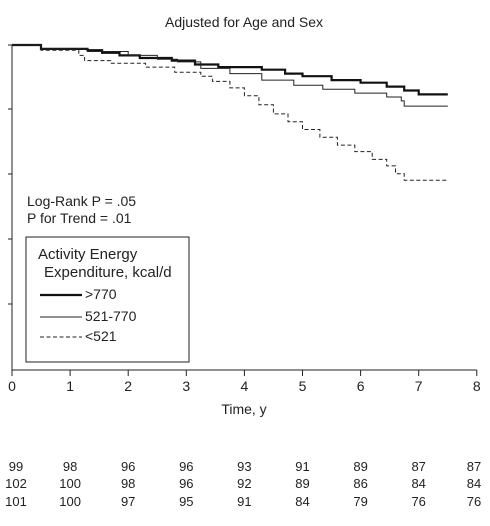 The image size is (490, 526). What do you see at coordinates (101, 336) in the screenshot?
I see `legend-label: <521` at bounding box center [101, 336].